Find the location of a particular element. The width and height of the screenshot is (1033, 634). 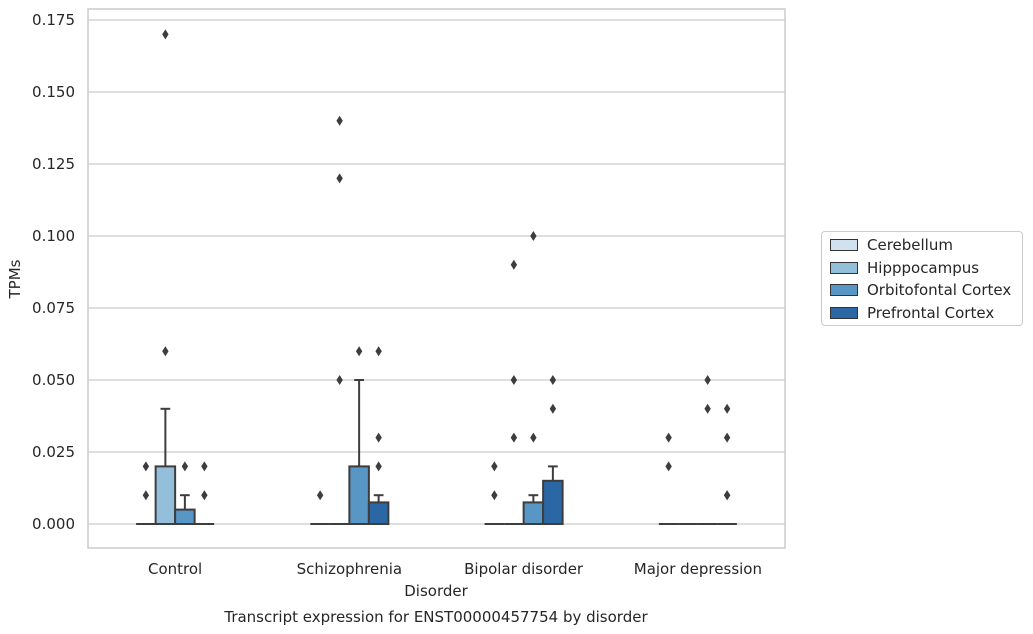

y-axis-label: TPMs is located at coordinates (15, 279).